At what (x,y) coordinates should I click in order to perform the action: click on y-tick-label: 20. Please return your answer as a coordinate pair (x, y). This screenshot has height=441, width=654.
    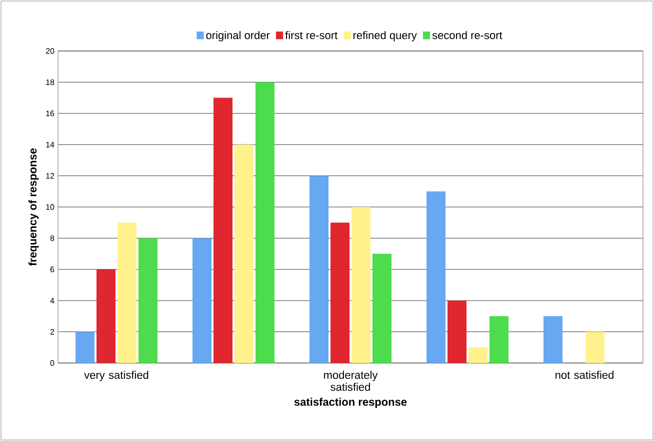
    Looking at the image, I should click on (50, 51).